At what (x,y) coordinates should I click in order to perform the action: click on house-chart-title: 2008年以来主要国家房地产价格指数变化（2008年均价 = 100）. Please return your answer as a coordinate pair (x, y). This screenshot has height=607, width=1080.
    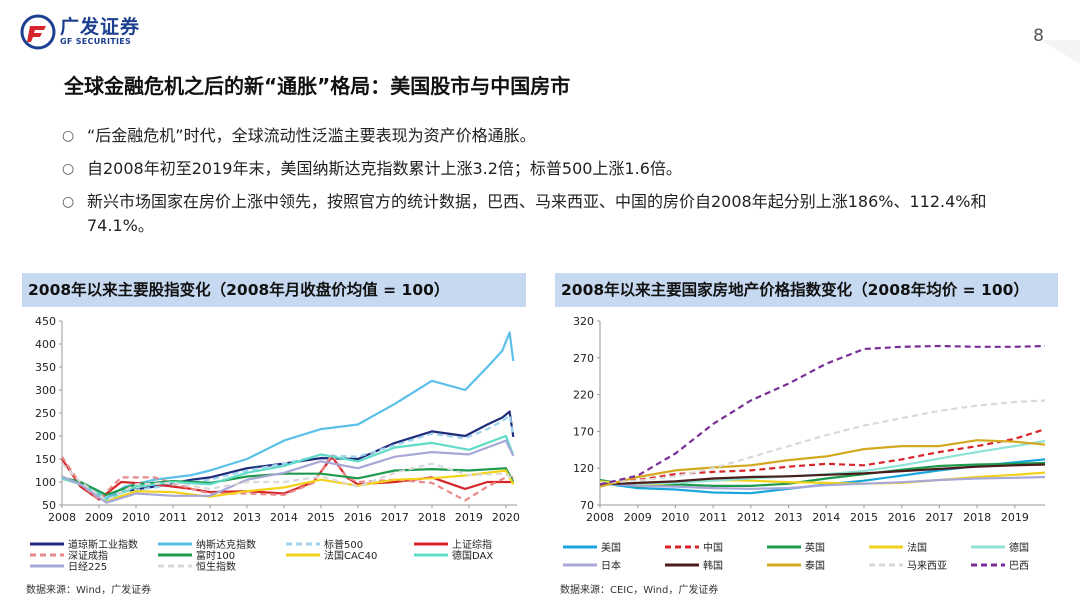
    Looking at the image, I should click on (806, 290).